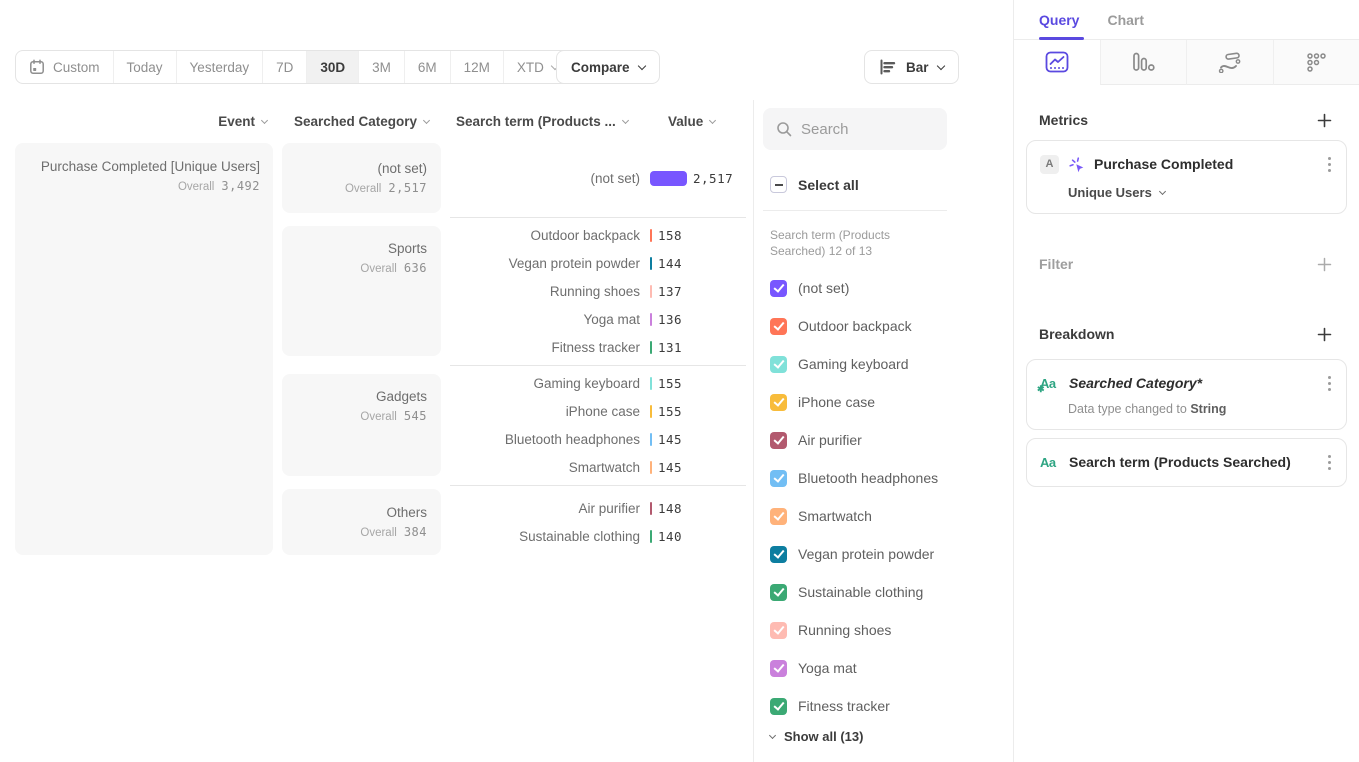  What do you see at coordinates (476, 67) in the screenshot?
I see `date-range-12m: 12M` at bounding box center [476, 67].